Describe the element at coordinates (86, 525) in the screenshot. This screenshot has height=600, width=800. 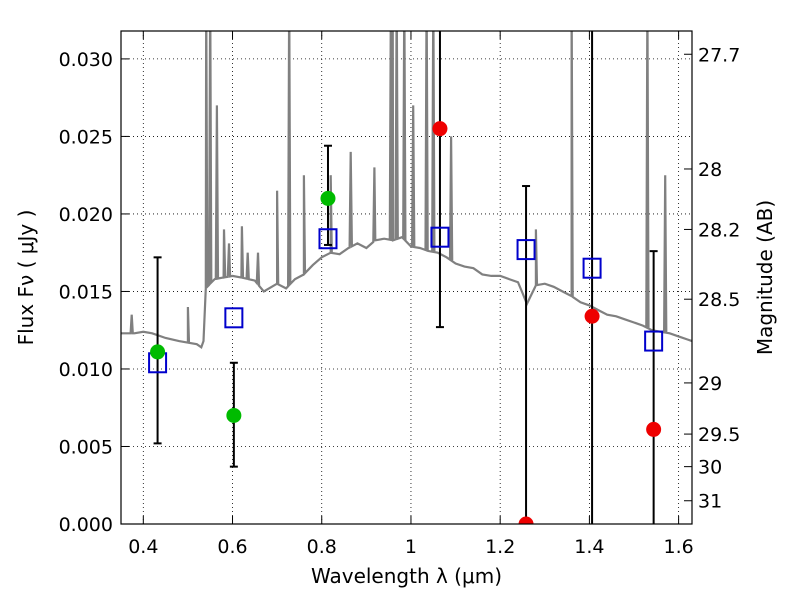
I see `y-tick-label: 0.000` at that location.